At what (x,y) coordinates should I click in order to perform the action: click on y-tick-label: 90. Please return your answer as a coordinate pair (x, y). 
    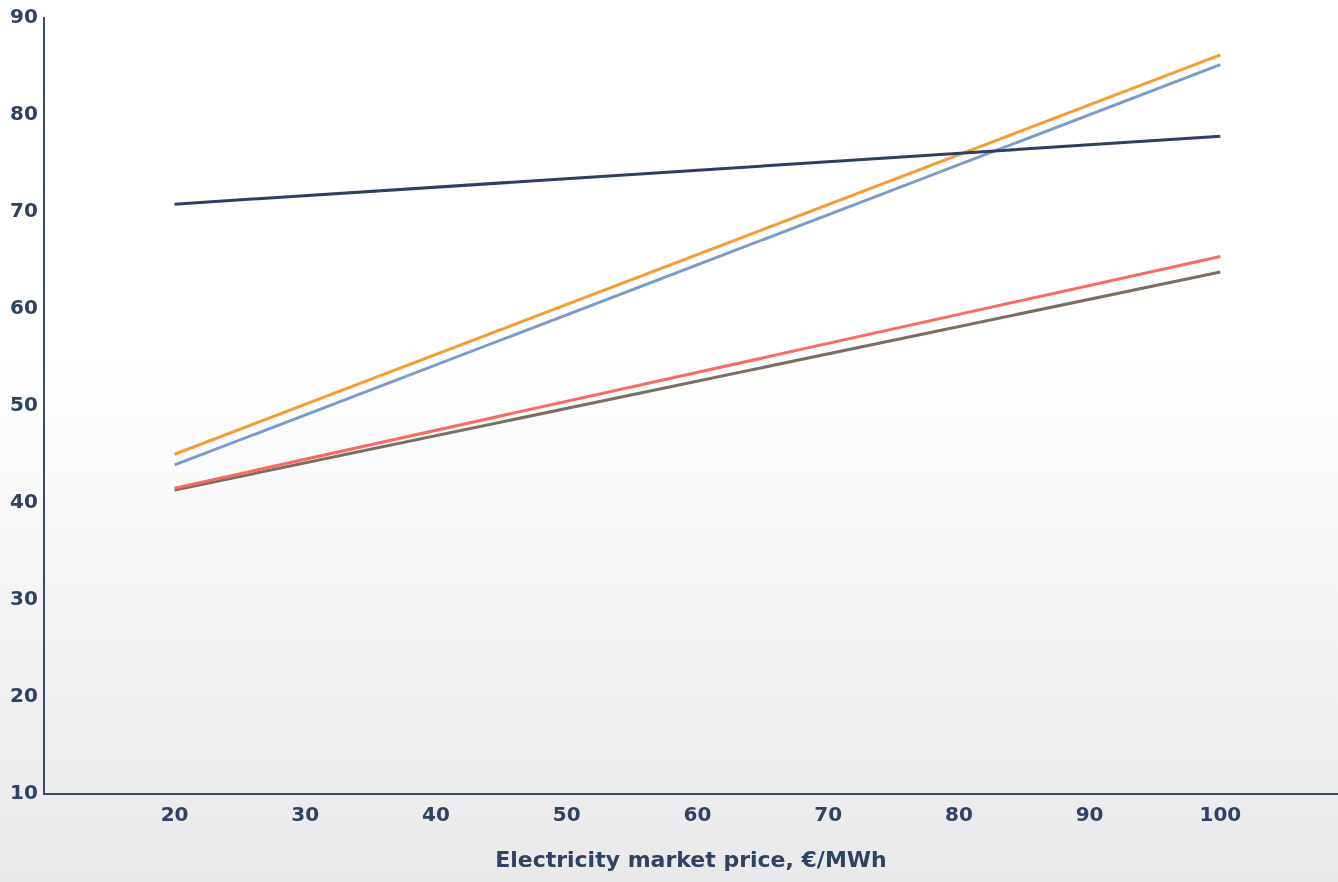
    Looking at the image, I should click on (23, 16).